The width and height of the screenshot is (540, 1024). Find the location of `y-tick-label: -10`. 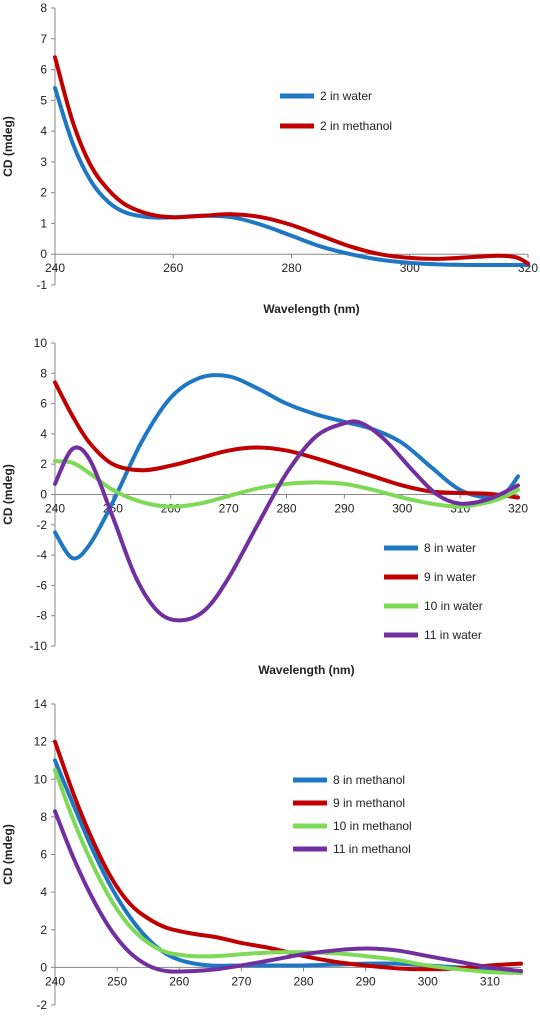

y-tick-label: -10 is located at coordinates (39, 646).